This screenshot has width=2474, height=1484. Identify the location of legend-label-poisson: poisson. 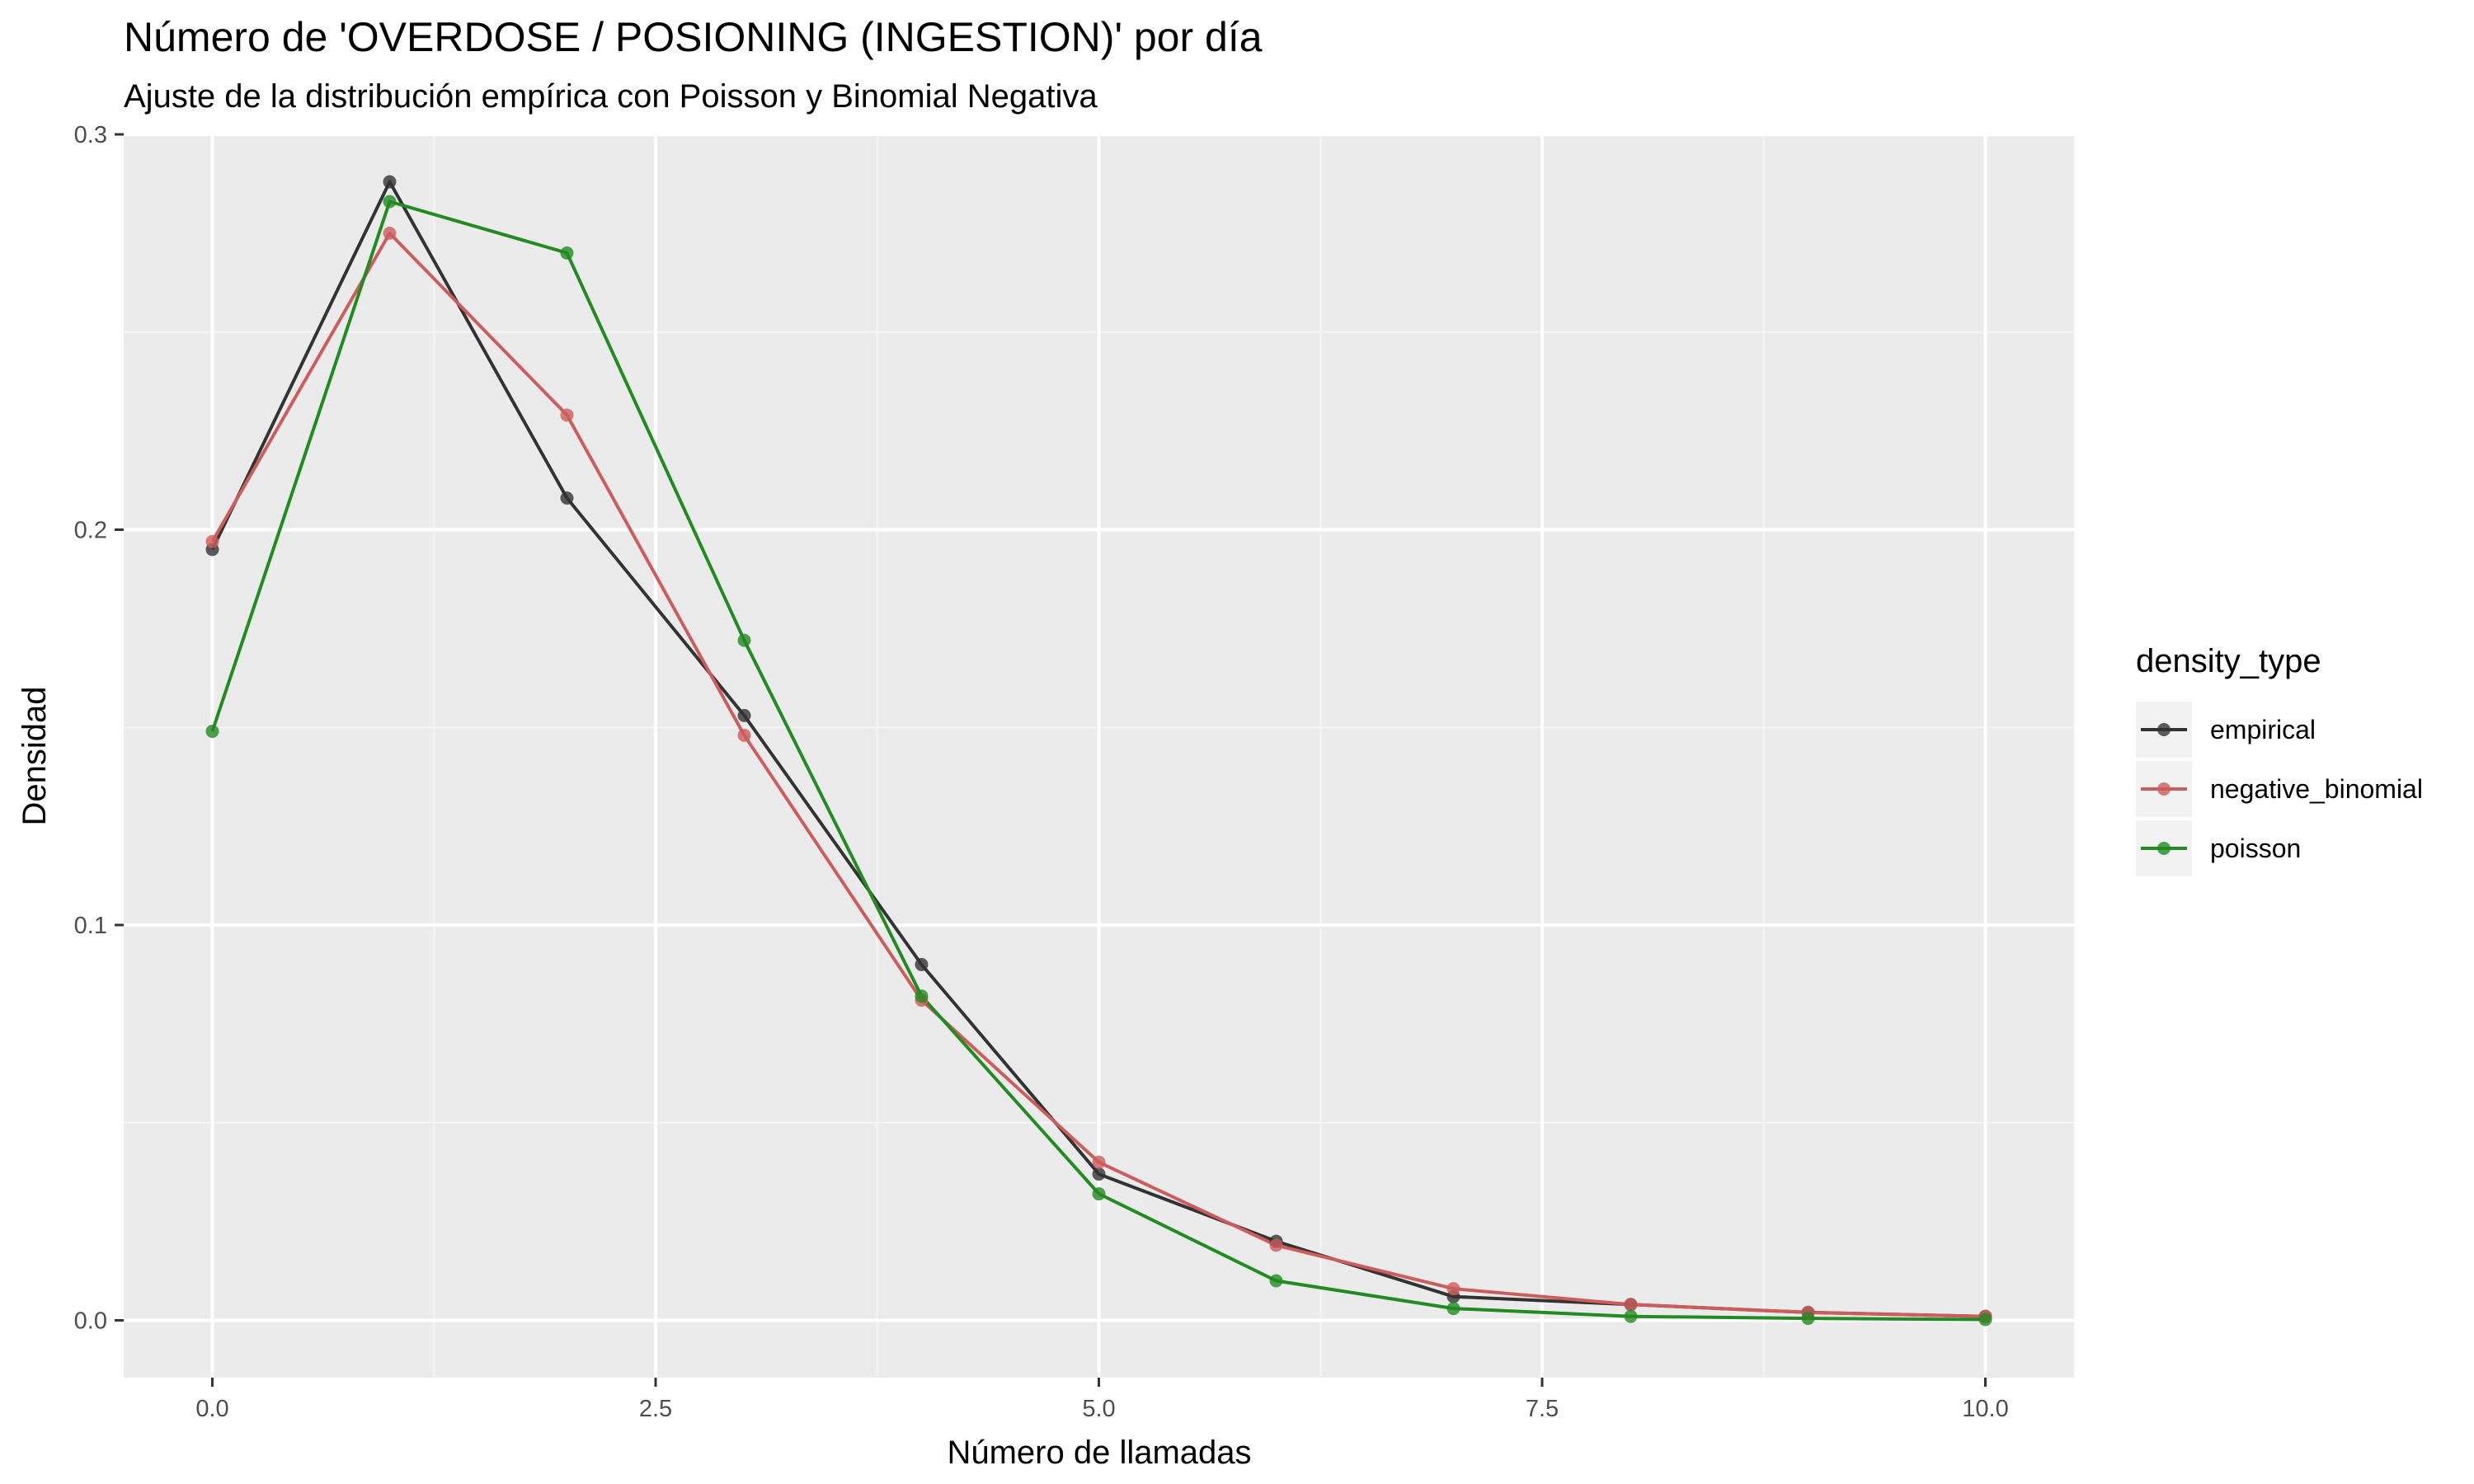
(2255, 848).